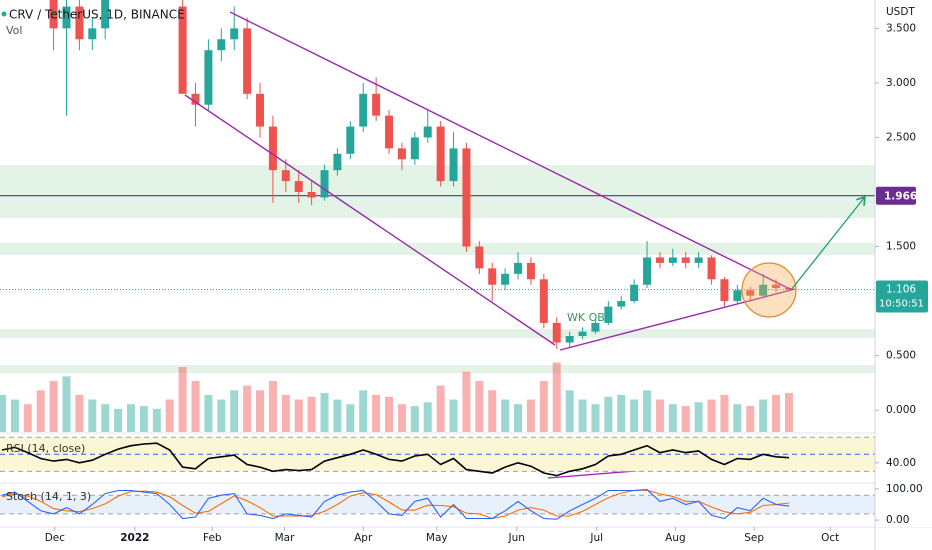  What do you see at coordinates (437, 538) in the screenshot?
I see `x-tick-label: May` at bounding box center [437, 538].